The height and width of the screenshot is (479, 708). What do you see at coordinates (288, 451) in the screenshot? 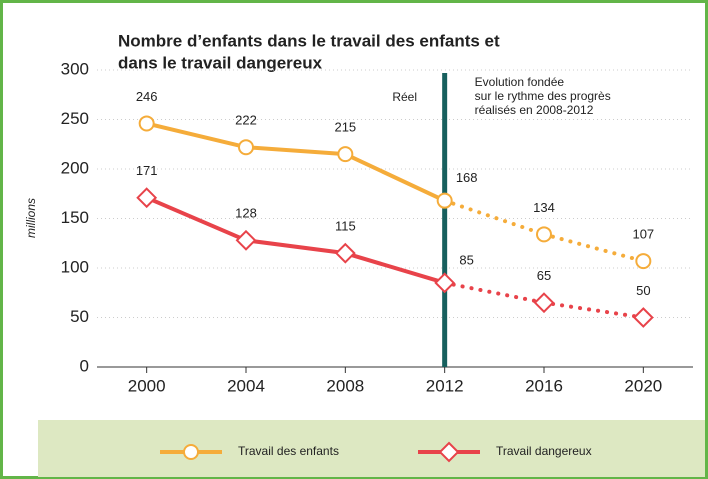
I see `legend-label: Travail des enfants` at bounding box center [288, 451].